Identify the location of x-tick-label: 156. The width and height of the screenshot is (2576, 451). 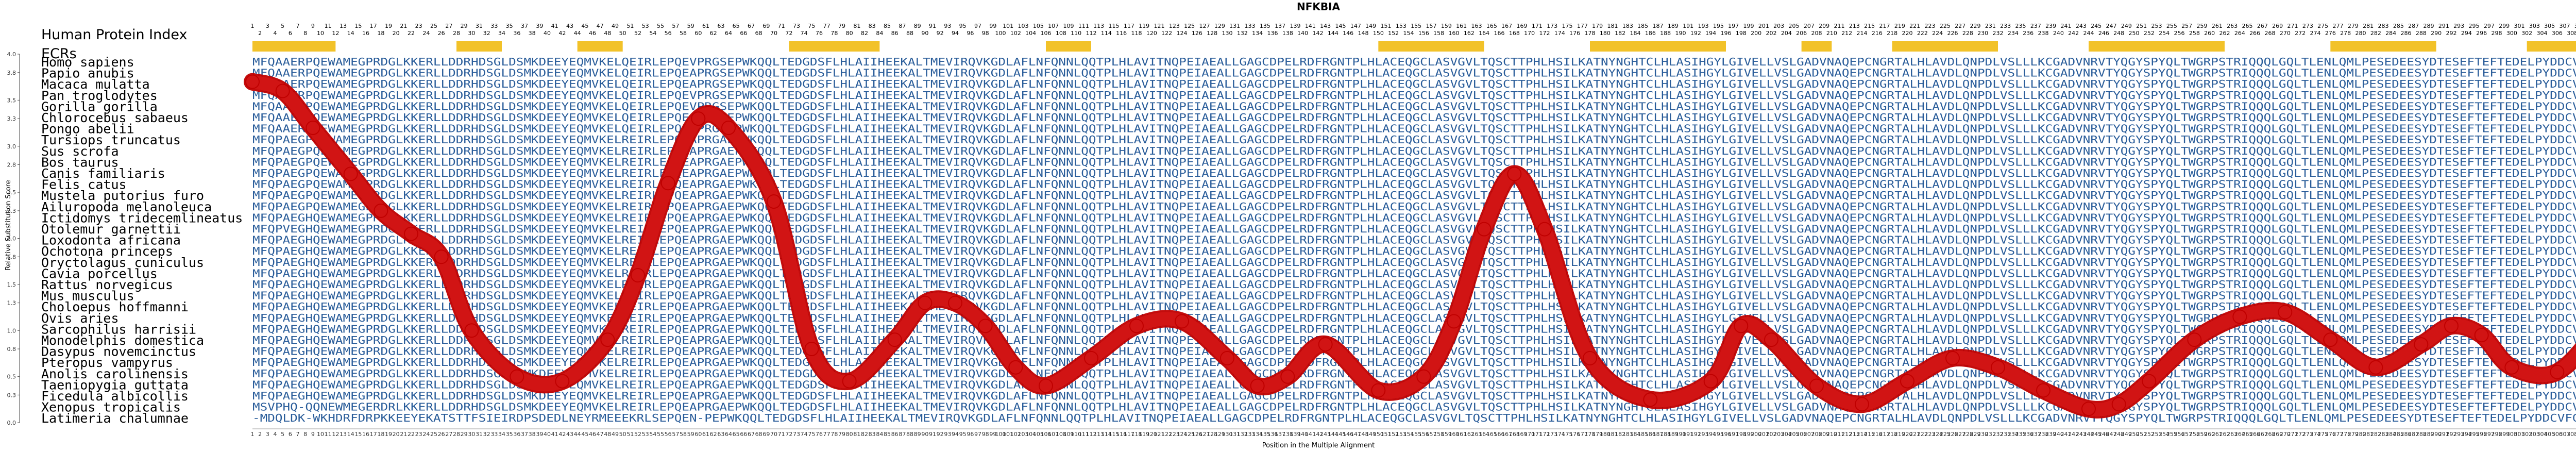
(1423, 435).